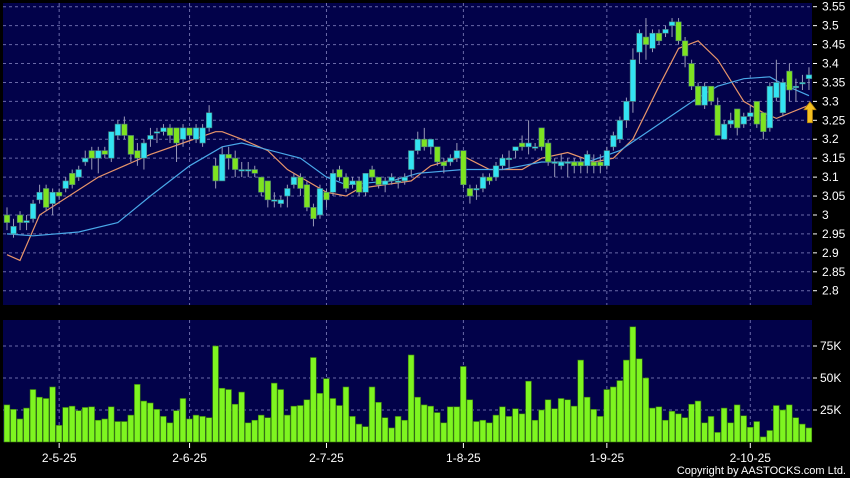  Describe the element at coordinates (830, 410) in the screenshot. I see `volume-tick-label: 25K` at that location.